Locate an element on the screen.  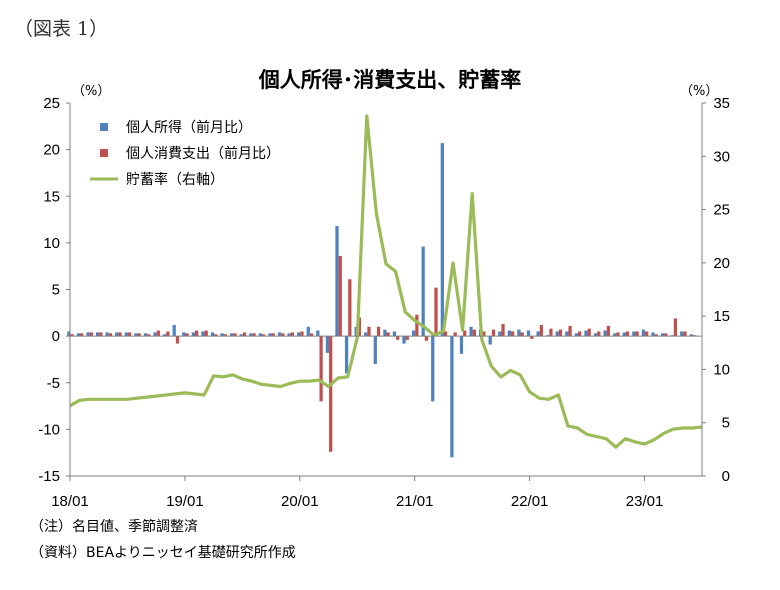
x-axis-tick-label: 23/01 is located at coordinates (645, 501).